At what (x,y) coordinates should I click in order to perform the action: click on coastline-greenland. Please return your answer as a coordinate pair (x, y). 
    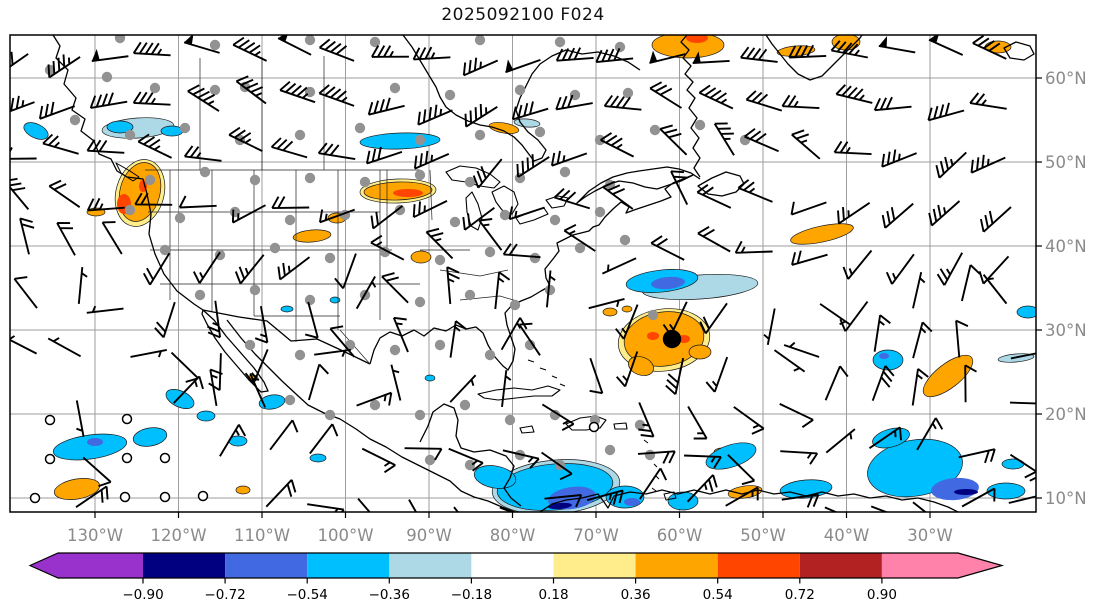
    Looking at the image, I should click on (814, 58).